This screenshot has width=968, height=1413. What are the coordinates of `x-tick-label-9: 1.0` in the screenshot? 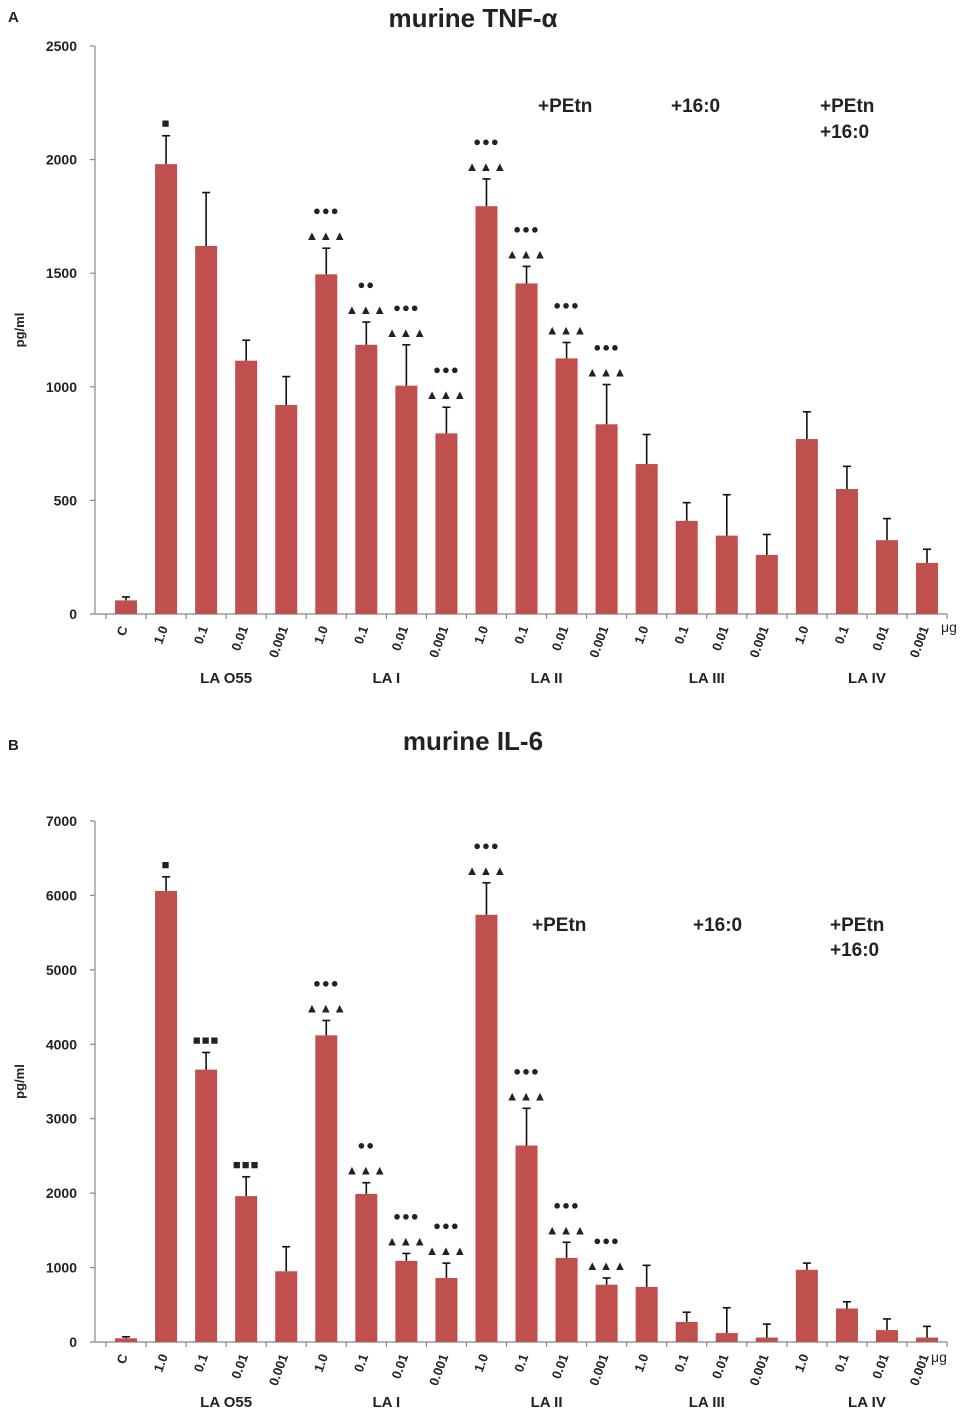 It's located at (481, 1363).